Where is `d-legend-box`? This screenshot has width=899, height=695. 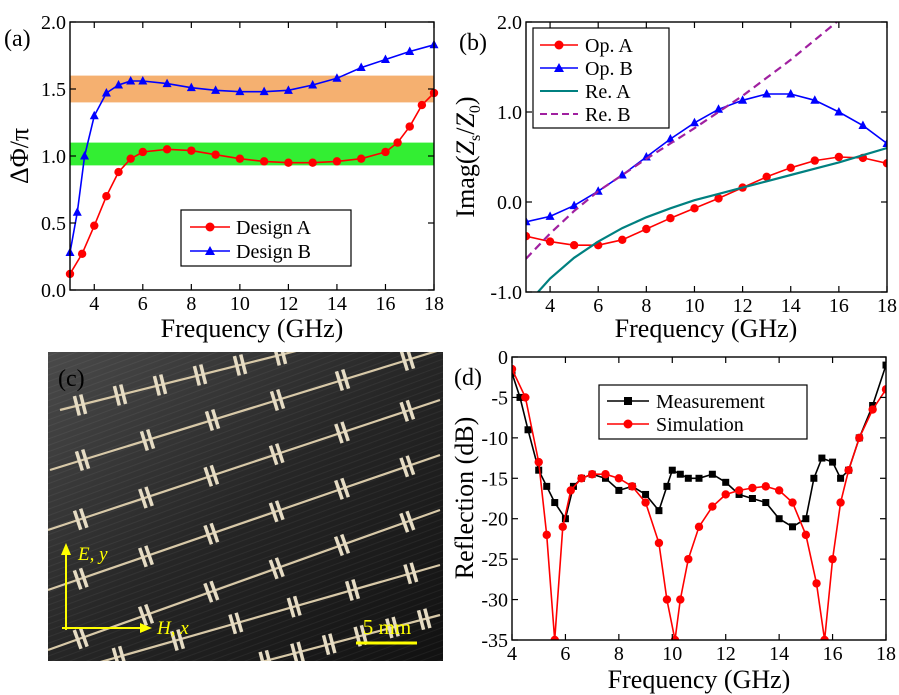 d-legend-box is located at coordinates (703, 412).